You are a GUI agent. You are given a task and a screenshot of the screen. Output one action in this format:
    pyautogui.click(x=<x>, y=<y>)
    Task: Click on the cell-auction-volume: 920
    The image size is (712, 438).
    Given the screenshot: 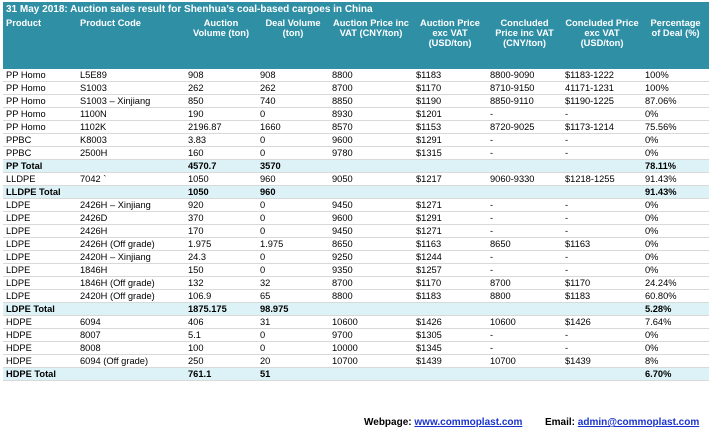 What is the action you would take?
    pyautogui.click(x=221, y=205)
    